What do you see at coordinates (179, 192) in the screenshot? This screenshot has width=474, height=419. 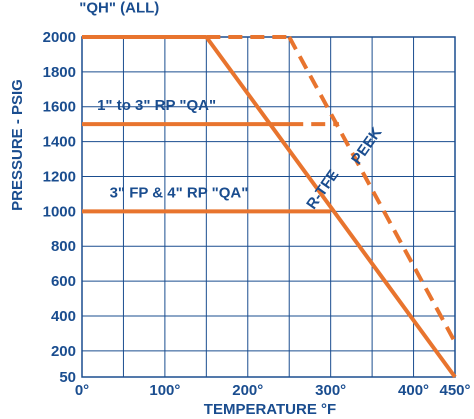 I see `annotation-label: 3" FP & 4" RP "QA"` at bounding box center [179, 192].